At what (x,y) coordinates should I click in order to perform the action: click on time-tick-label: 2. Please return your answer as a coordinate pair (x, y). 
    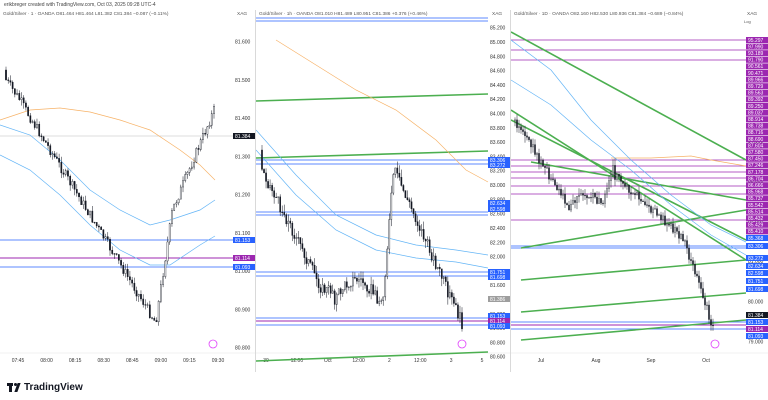
    Looking at the image, I should click on (389, 361).